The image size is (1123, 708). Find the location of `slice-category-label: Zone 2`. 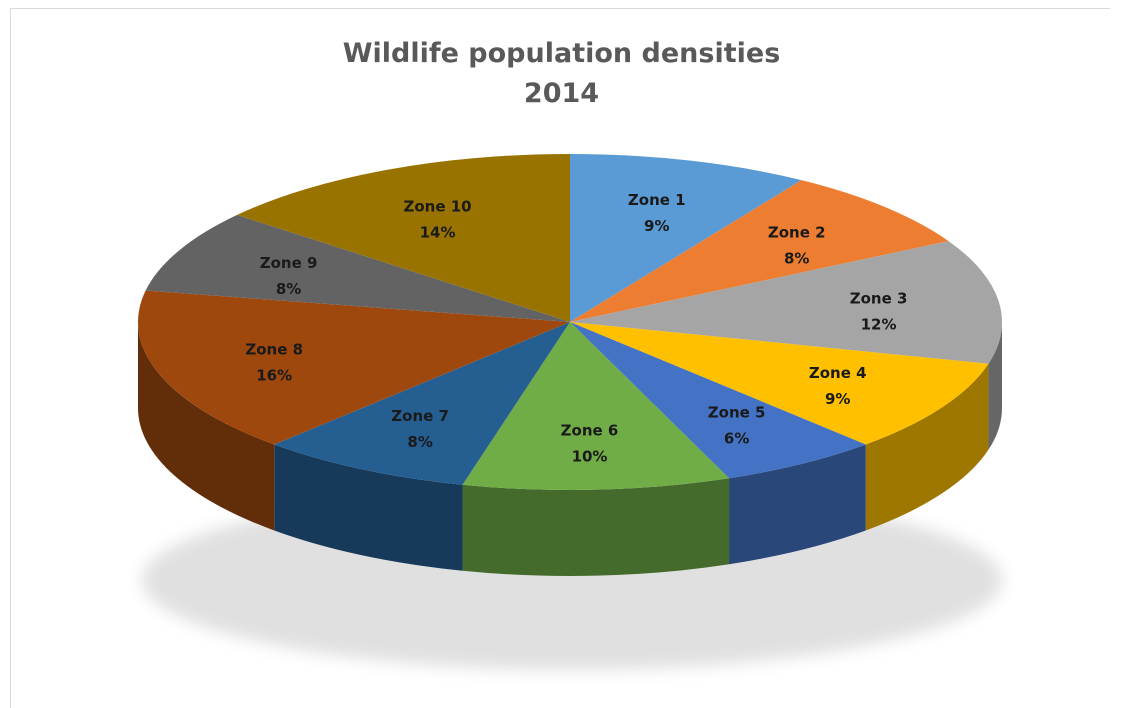

slice-category-label: Zone 2 is located at coordinates (797, 232).